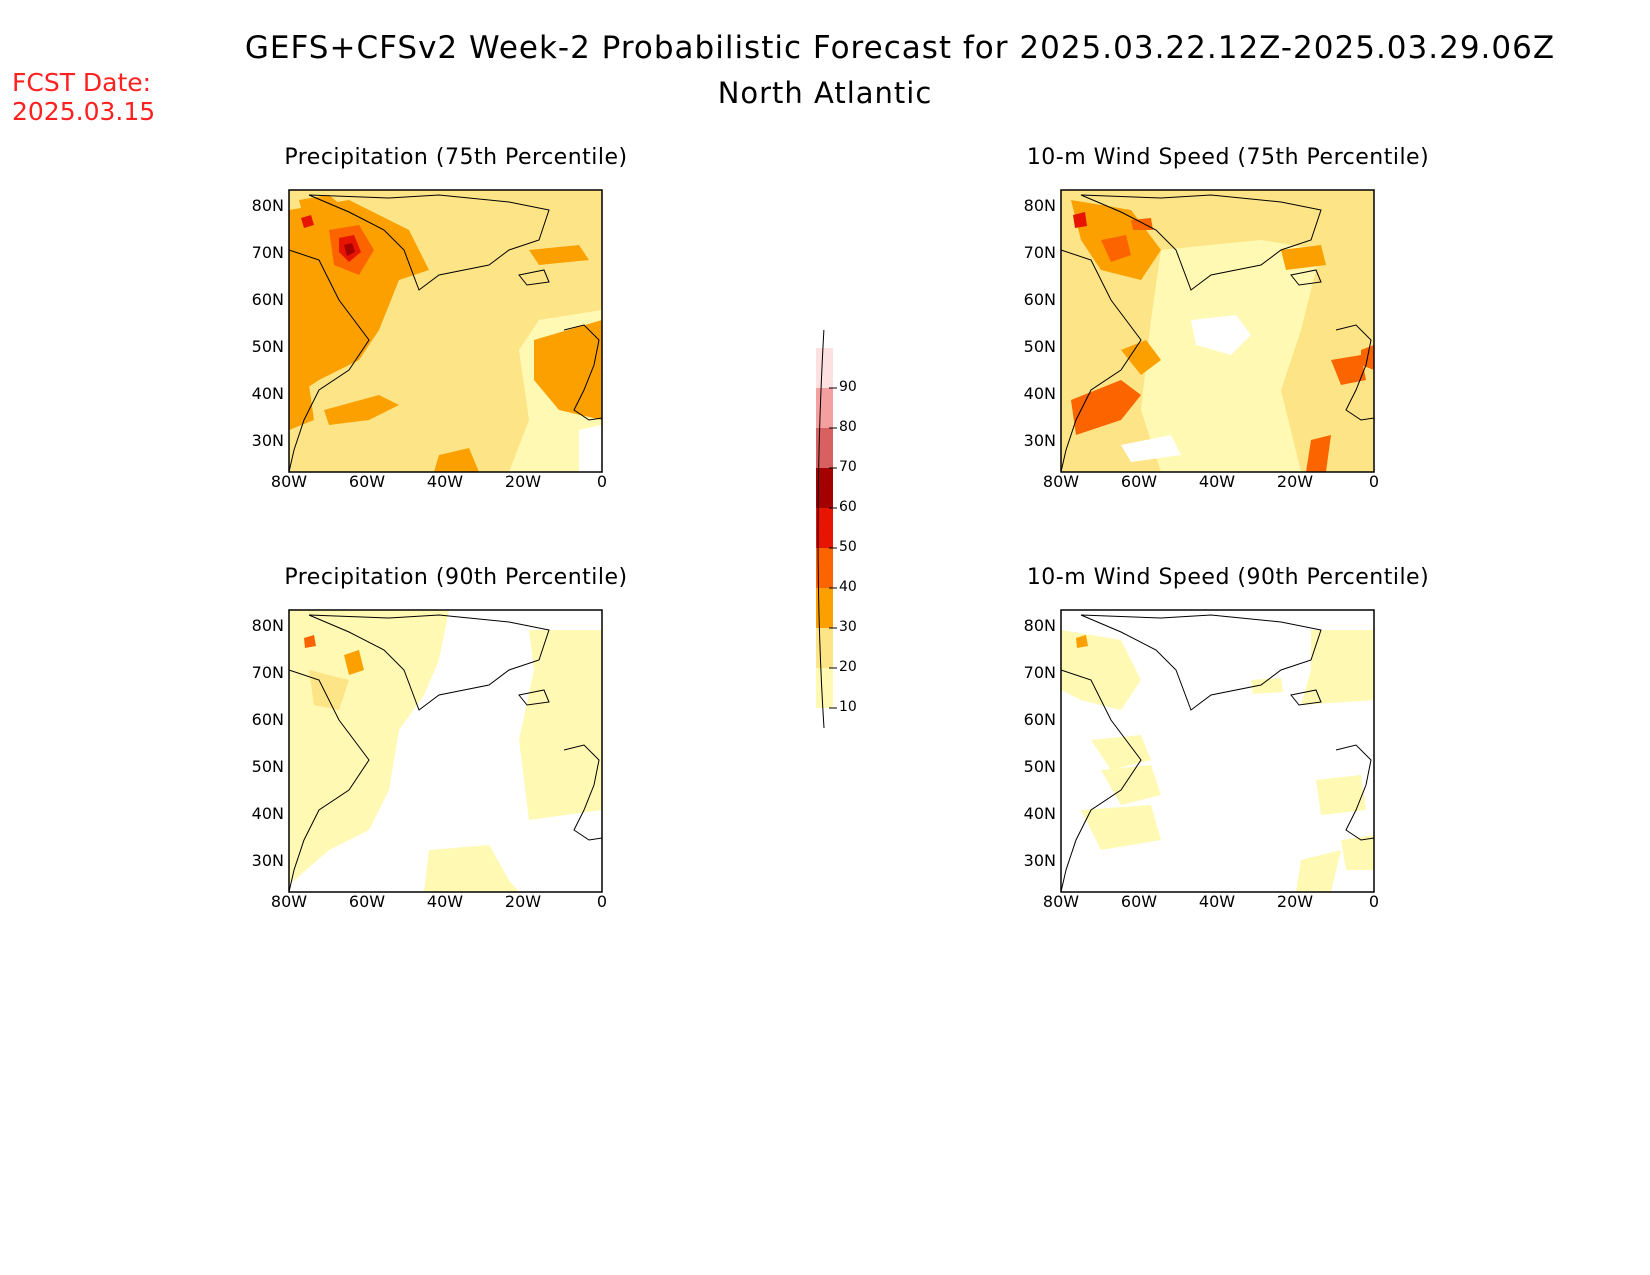 The image size is (1650, 1275). What do you see at coordinates (1228, 157) in the screenshot?
I see `panel-title: 10-m Wind Speed (75th Percentile)` at bounding box center [1228, 157].